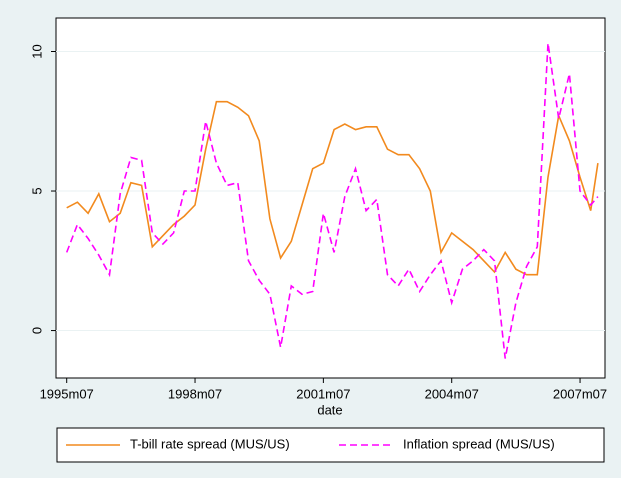 This screenshot has width=621, height=478. What do you see at coordinates (329, 409) in the screenshot?
I see `x-axis-label: date` at bounding box center [329, 409].